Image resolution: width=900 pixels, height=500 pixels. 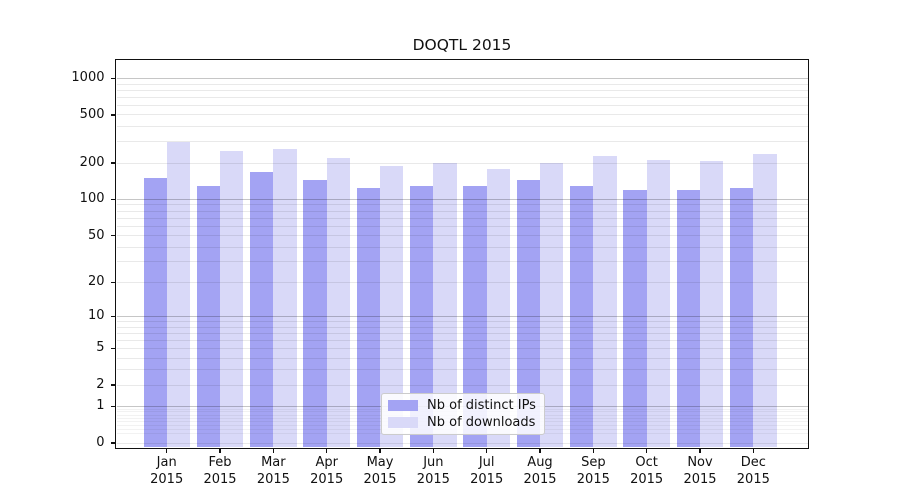 I want to click on bar-ips-sep, so click(x=582, y=316).